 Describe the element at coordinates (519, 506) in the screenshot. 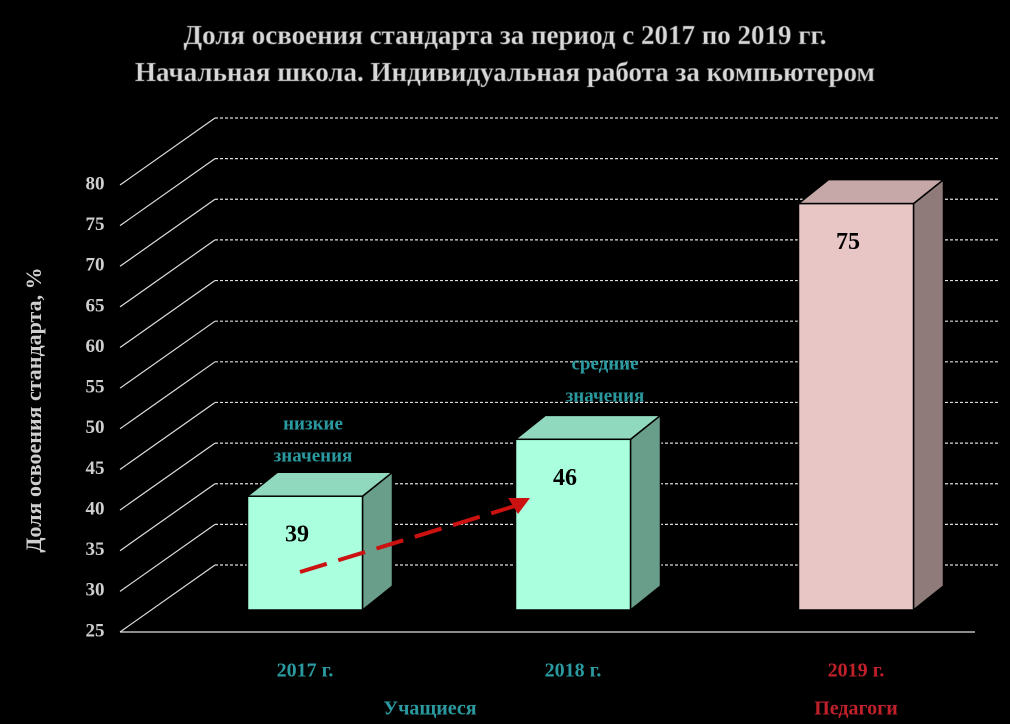

I see `arrow-head` at that location.